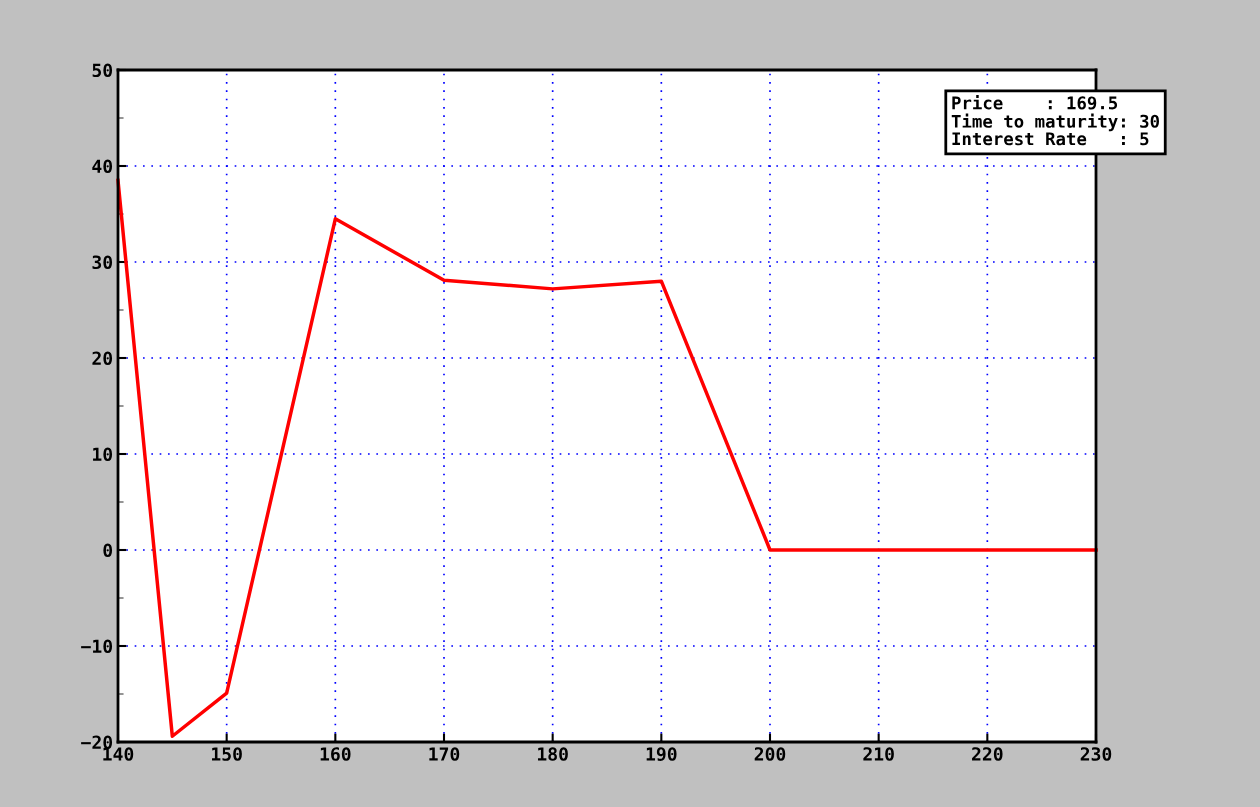 This screenshot has height=807, width=1260. I want to click on y-tick-label: 20, so click(102, 358).